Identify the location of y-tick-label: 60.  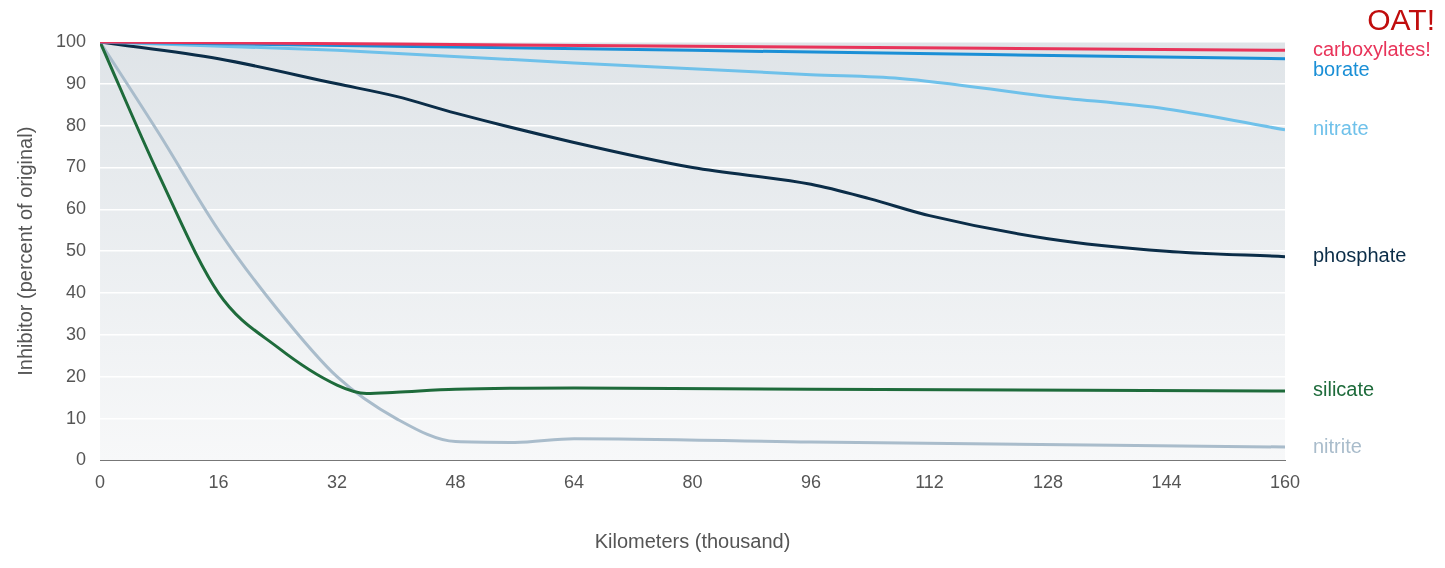
(76, 208).